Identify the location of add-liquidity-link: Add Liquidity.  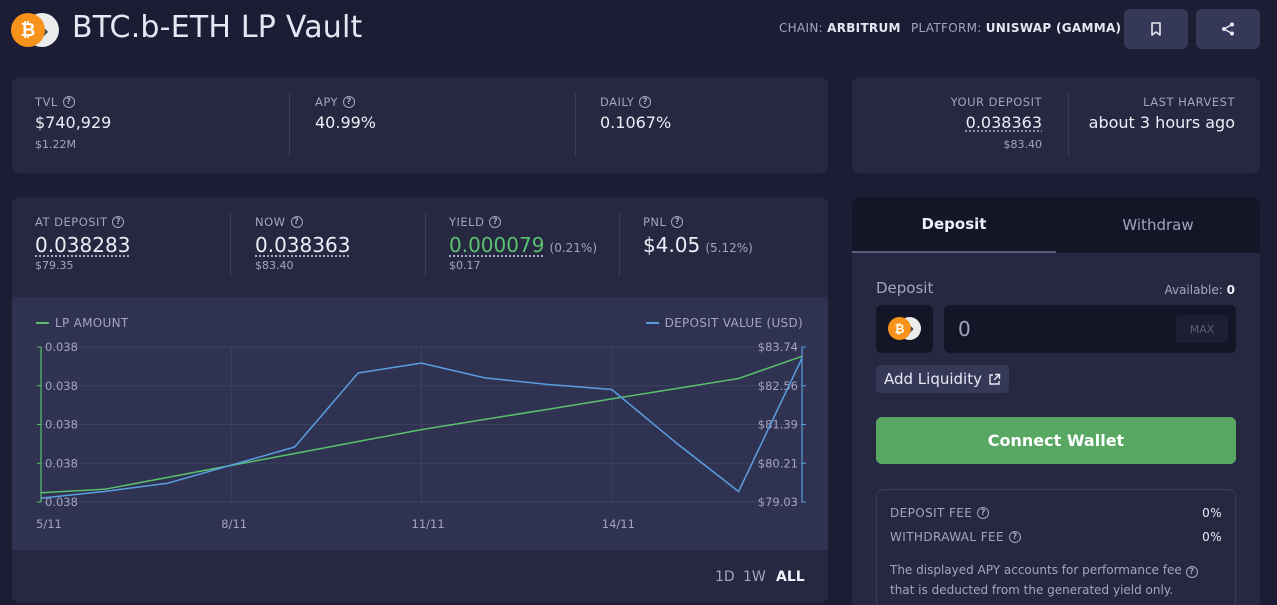
(942, 379).